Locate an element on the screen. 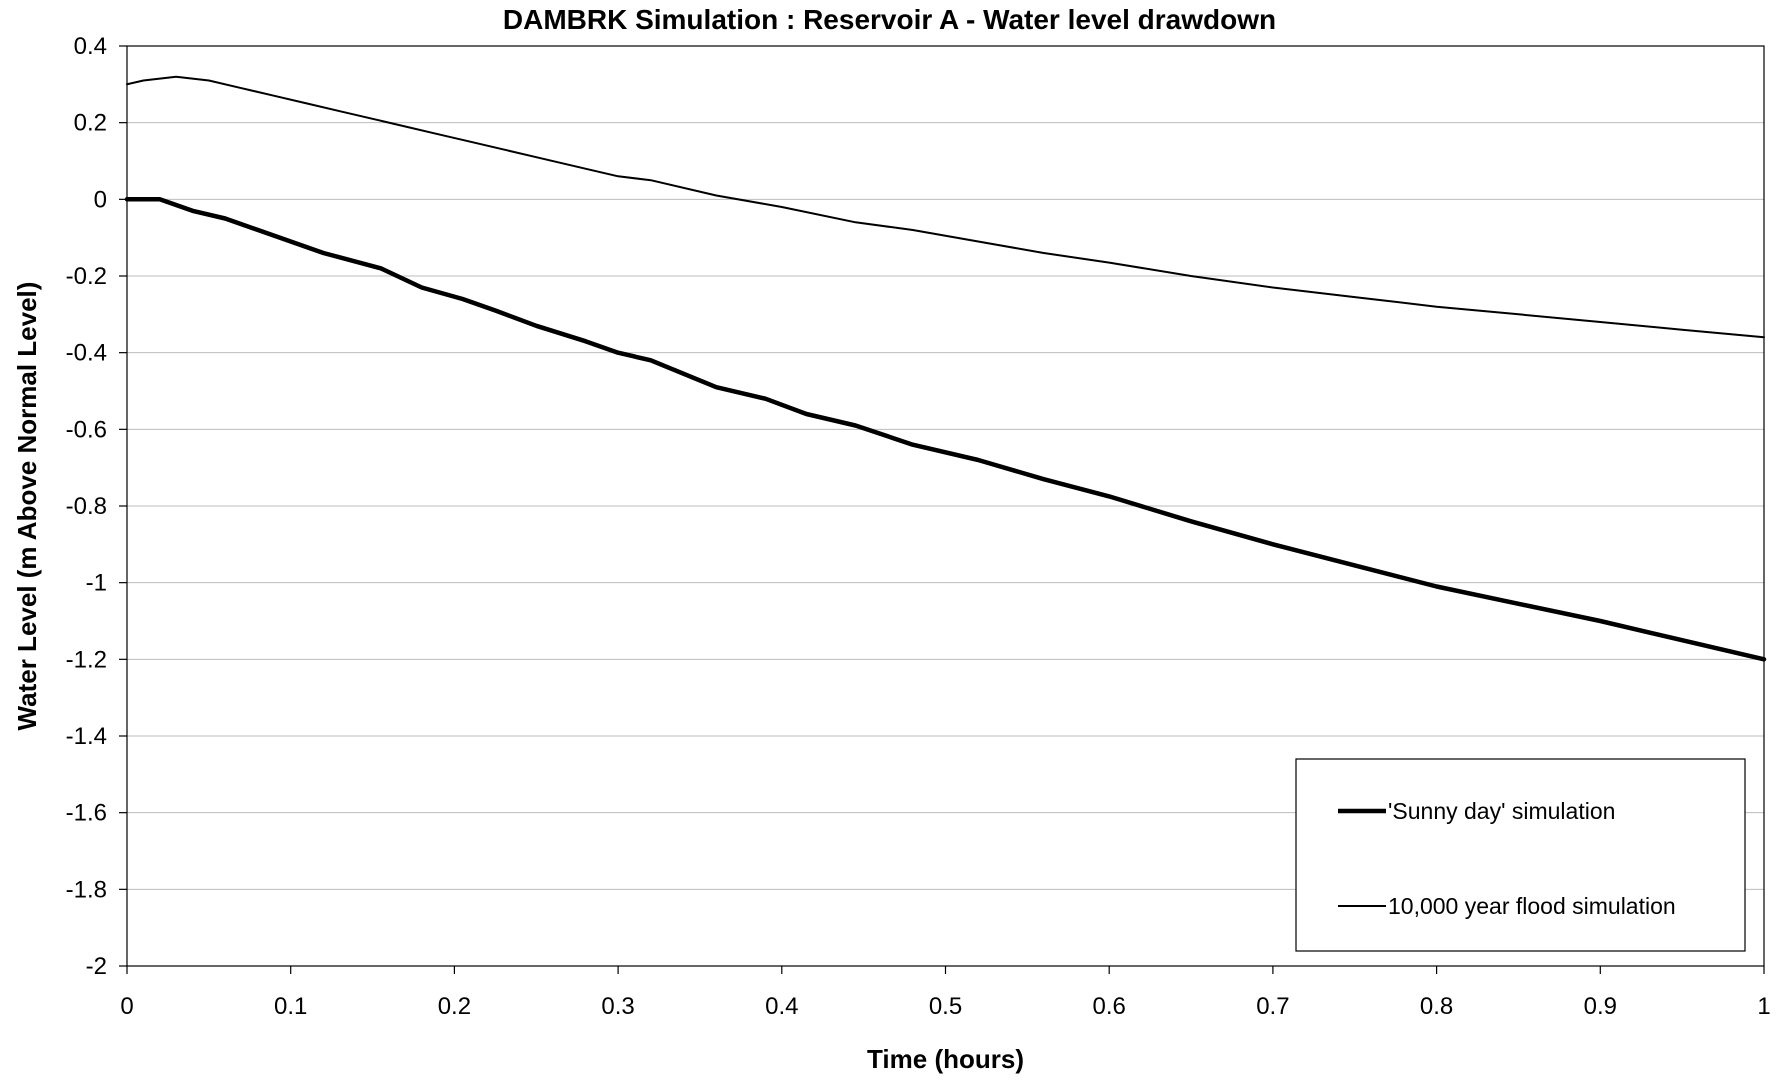  x-tick-label: 0.9 is located at coordinates (1600, 1006).